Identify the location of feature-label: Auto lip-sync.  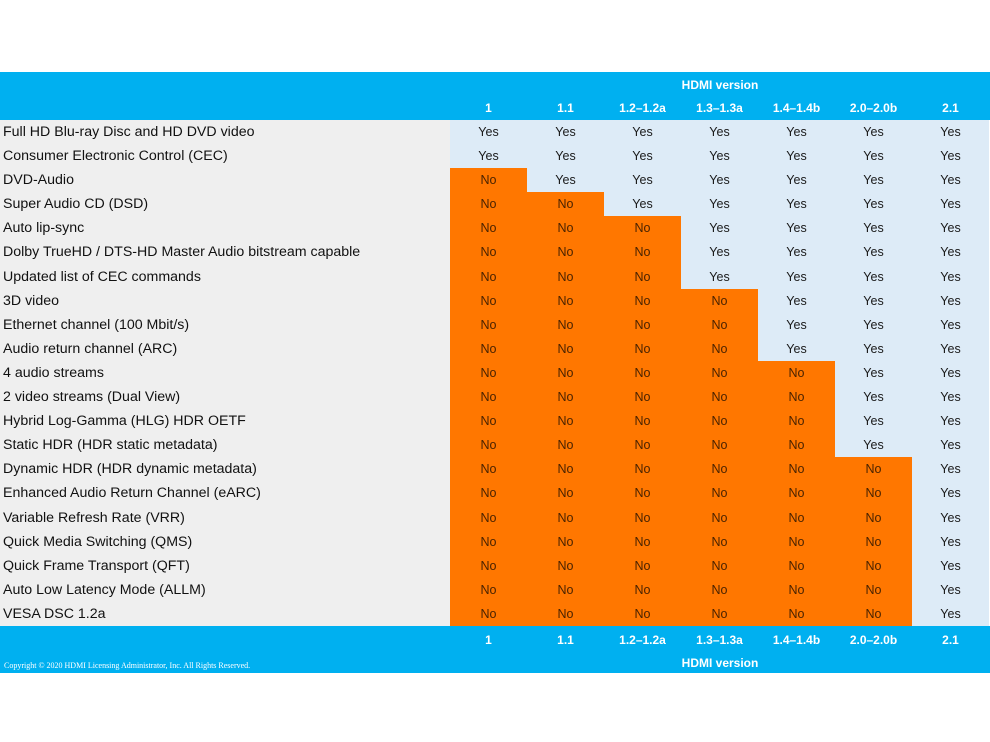
(225, 228).